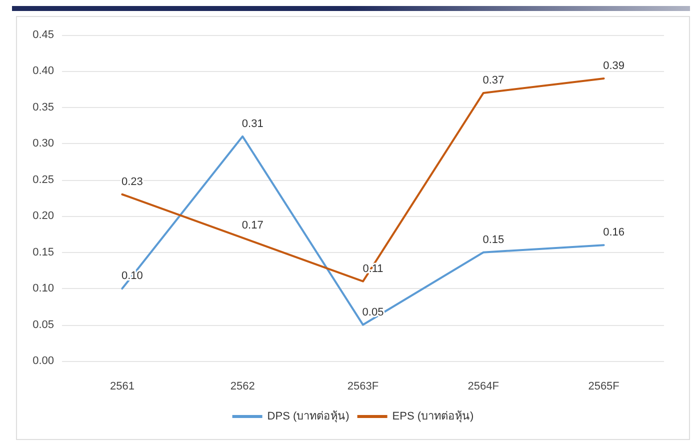 The height and width of the screenshot is (445, 694). What do you see at coordinates (43, 361) in the screenshot?
I see `y-tick-label: 0.00` at bounding box center [43, 361].